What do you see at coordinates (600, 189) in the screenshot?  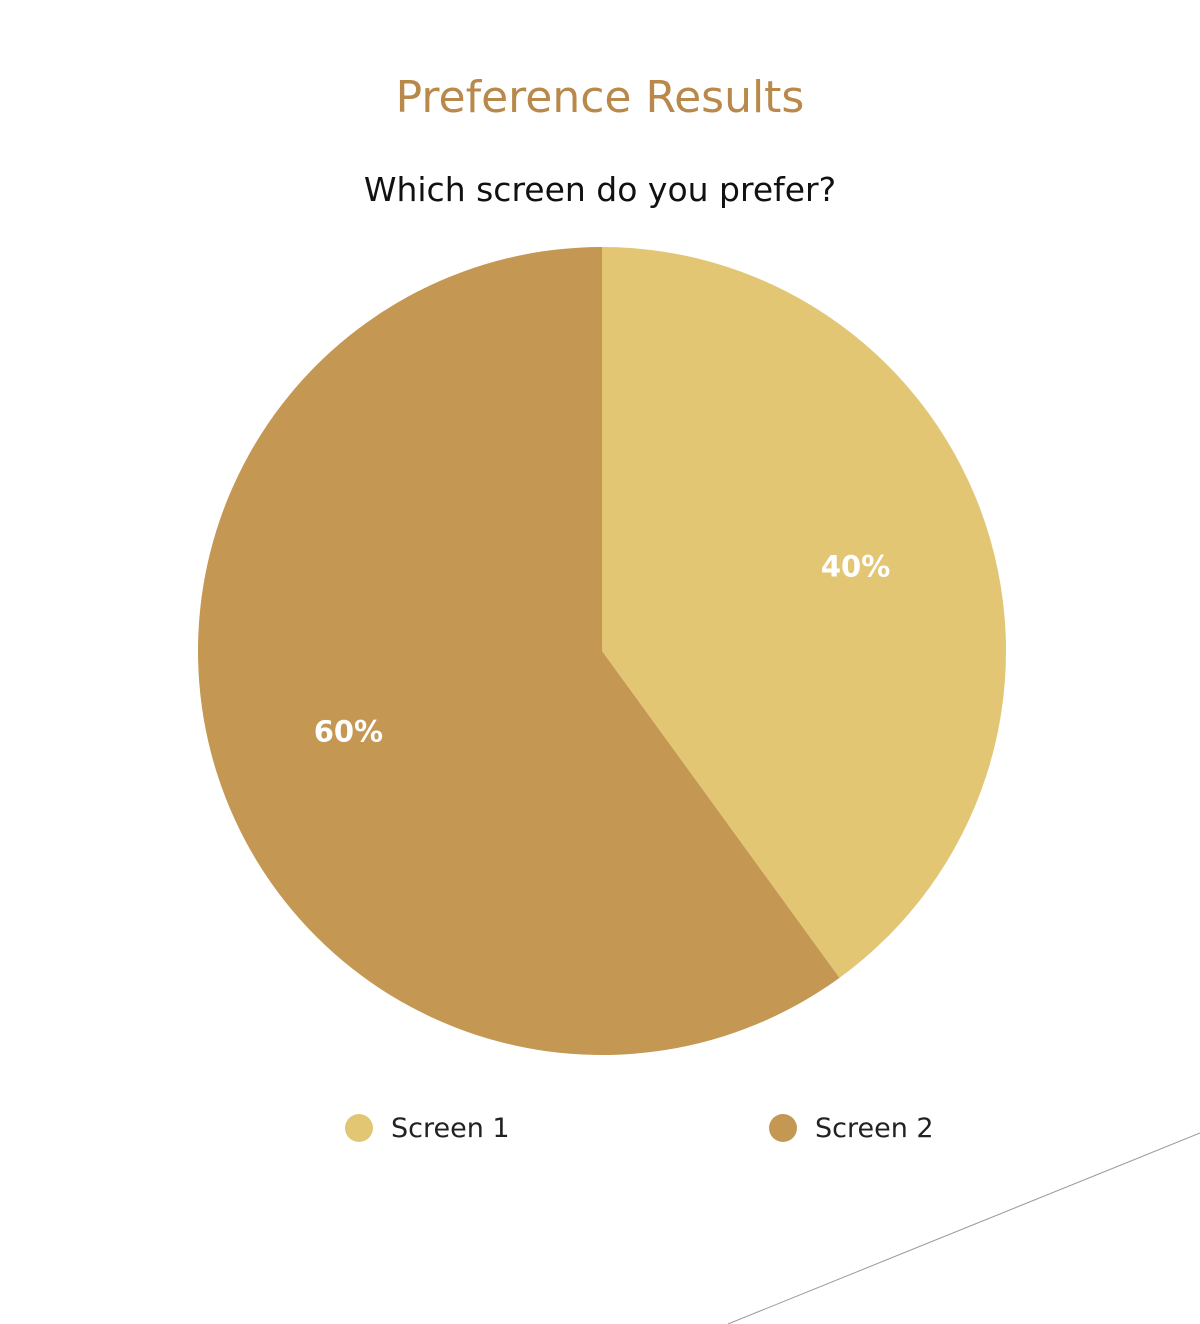 I see `chart-title: Which screen do you prefer?` at bounding box center [600, 189].